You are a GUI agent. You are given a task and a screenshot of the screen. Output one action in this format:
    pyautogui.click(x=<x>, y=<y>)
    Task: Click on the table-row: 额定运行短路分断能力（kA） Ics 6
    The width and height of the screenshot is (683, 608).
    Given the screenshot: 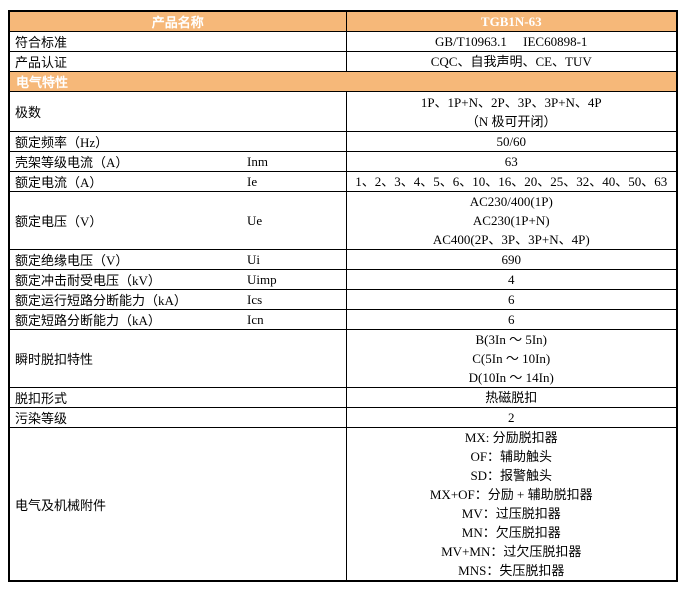 What is the action you would take?
    pyautogui.click(x=343, y=299)
    